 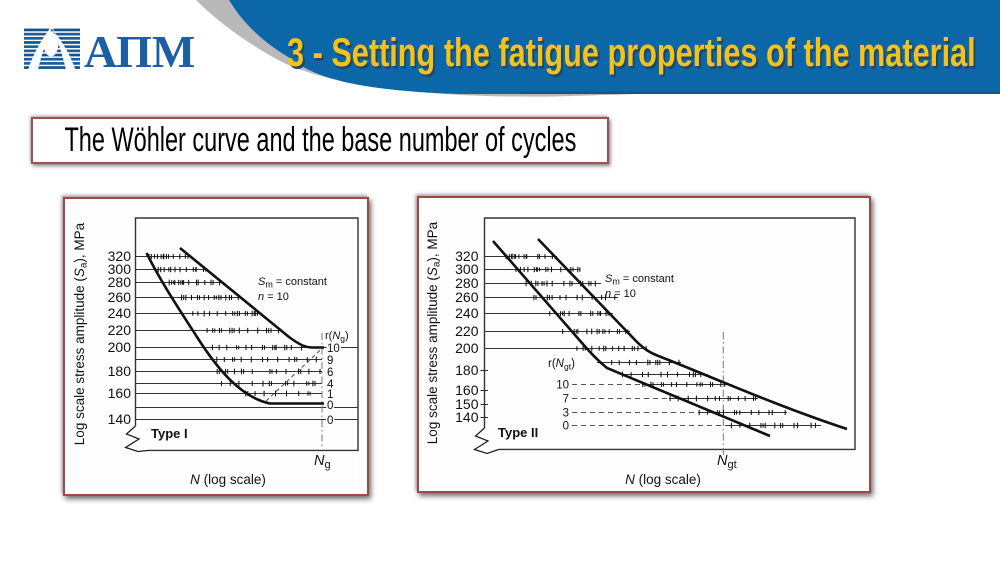 What do you see at coordinates (566, 400) in the screenshot?
I see `svg-text: 7` at bounding box center [566, 400].